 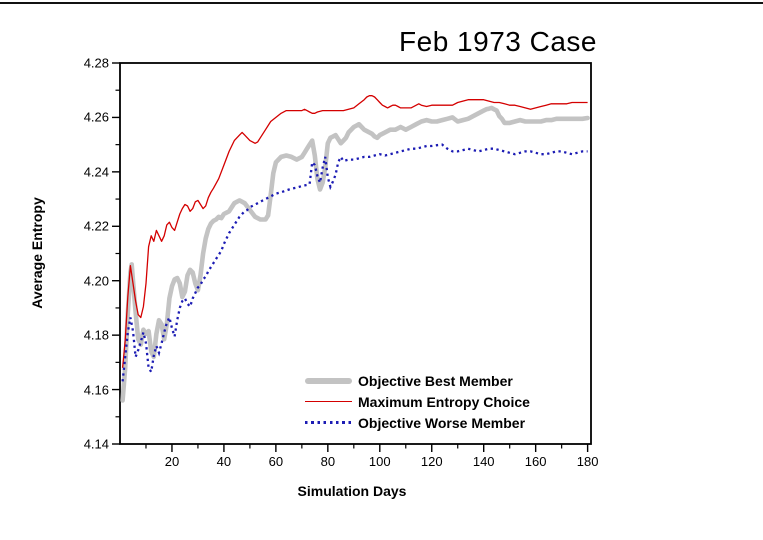 What do you see at coordinates (96, 444) in the screenshot?
I see `y-tick-label: 4.14` at bounding box center [96, 444].